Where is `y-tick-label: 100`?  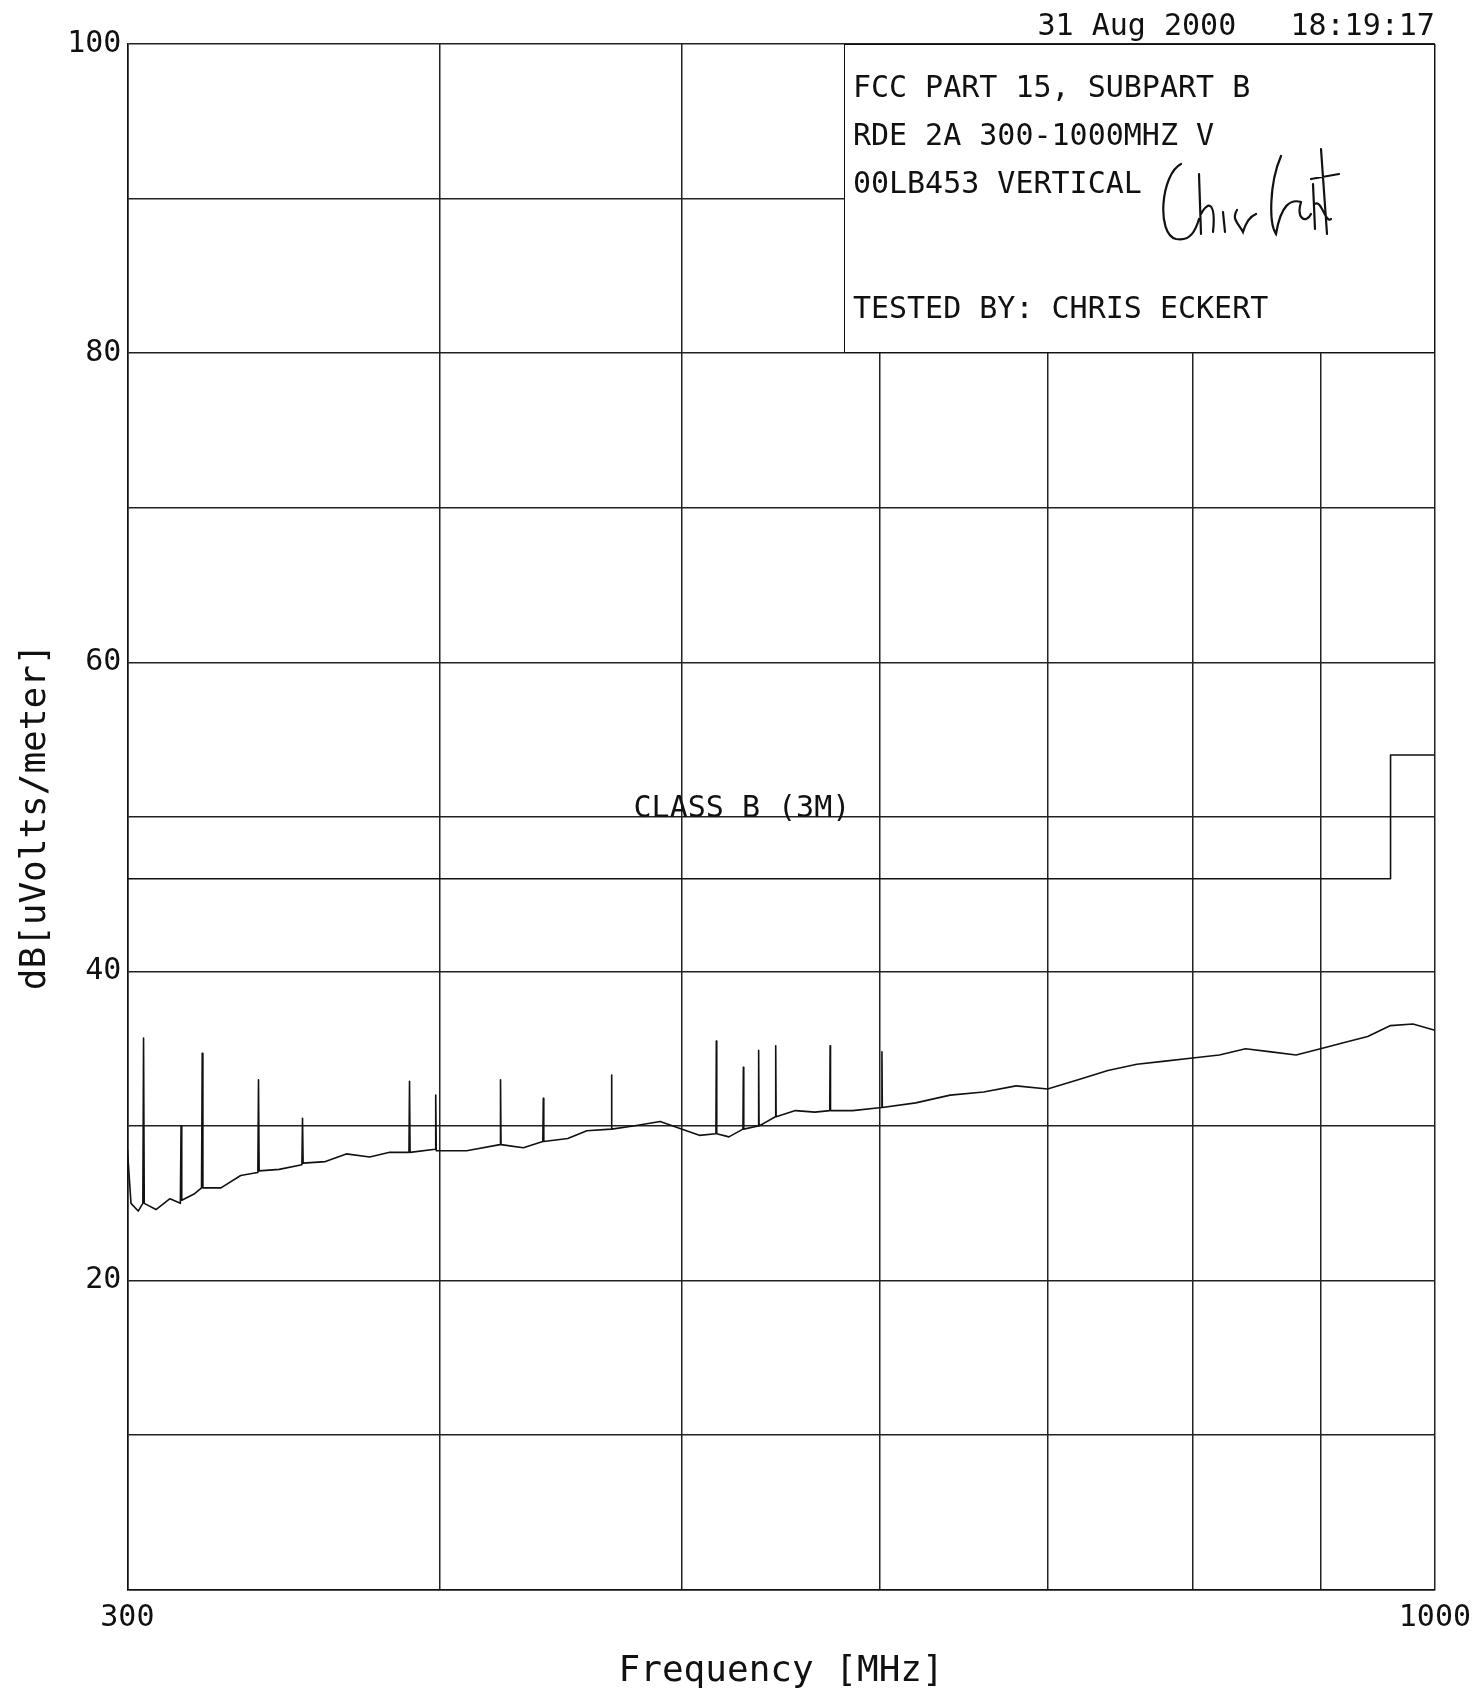 y-tick-label: 100 is located at coordinates (94, 41).